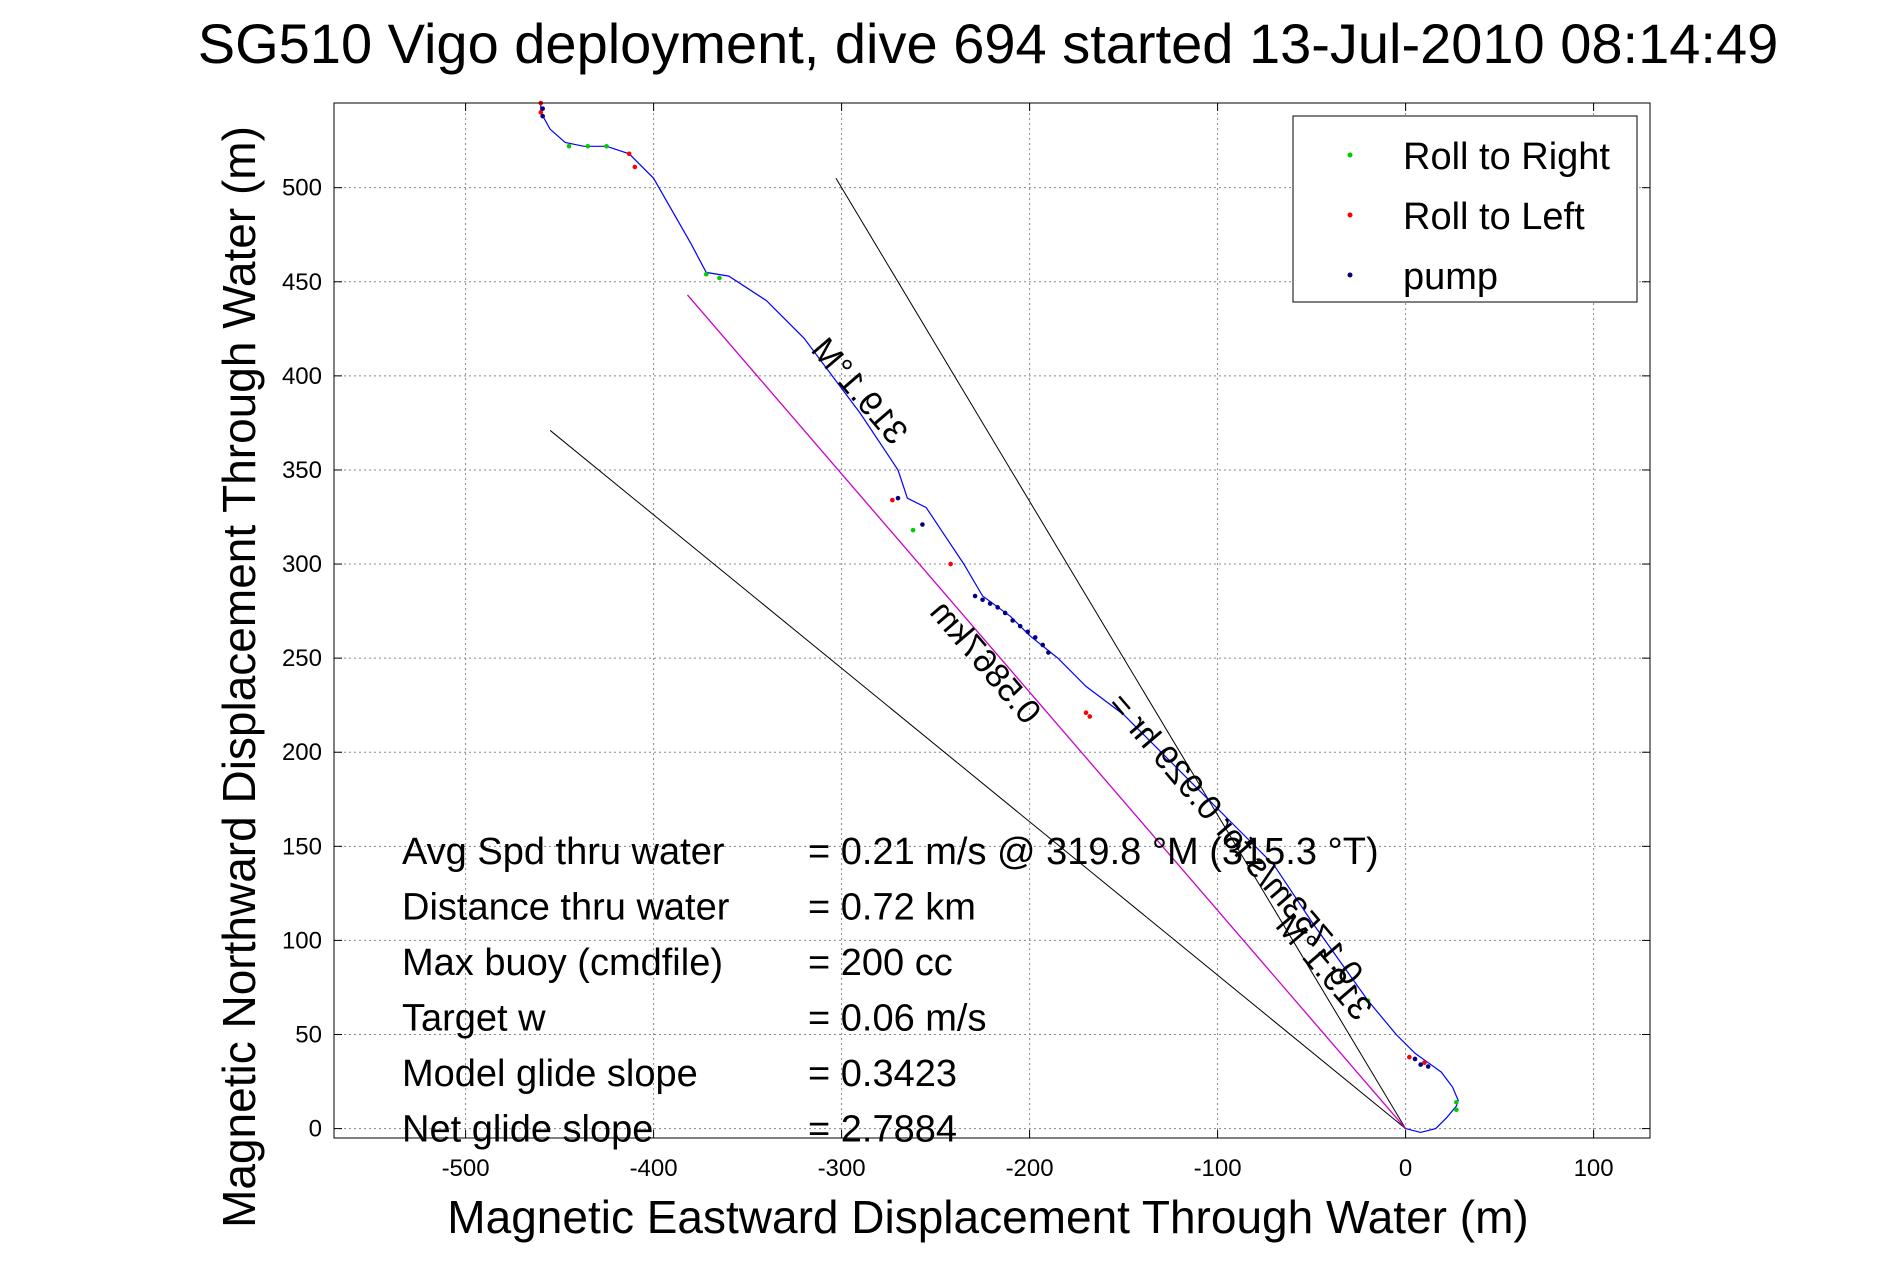 This screenshot has height=1262, width=1891. Describe the element at coordinates (302, 188) in the screenshot. I see `y-tick-label: 500` at that location.